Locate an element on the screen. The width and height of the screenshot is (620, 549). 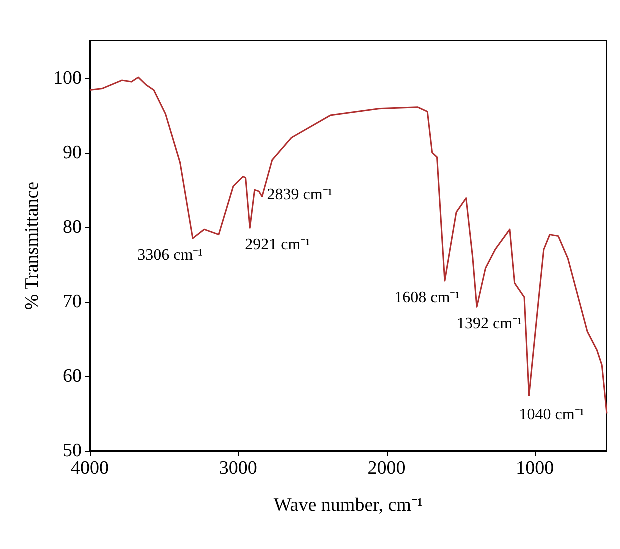
y-axis-title: % Transmittance is located at coordinates (32, 246).